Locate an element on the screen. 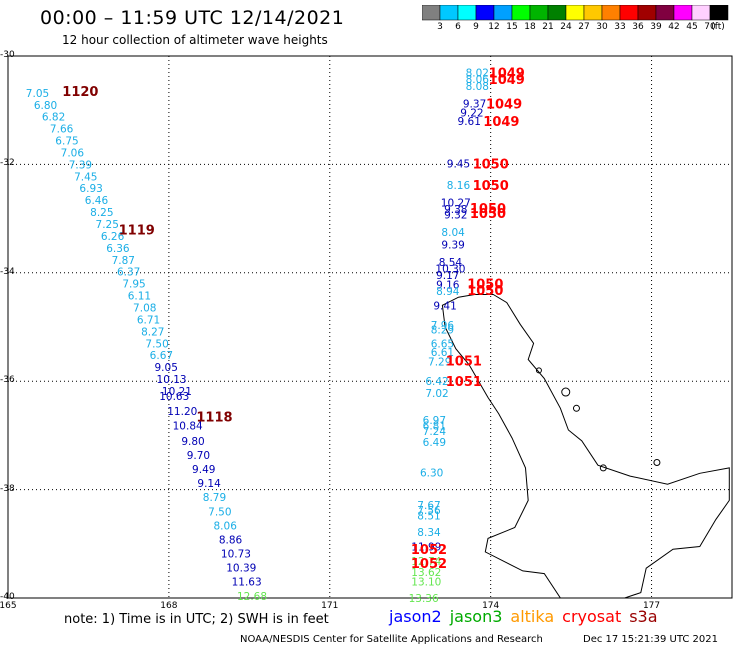 The height and width of the screenshot is (650, 740). wave-height-value: 9.38 is located at coordinates (455, 210).